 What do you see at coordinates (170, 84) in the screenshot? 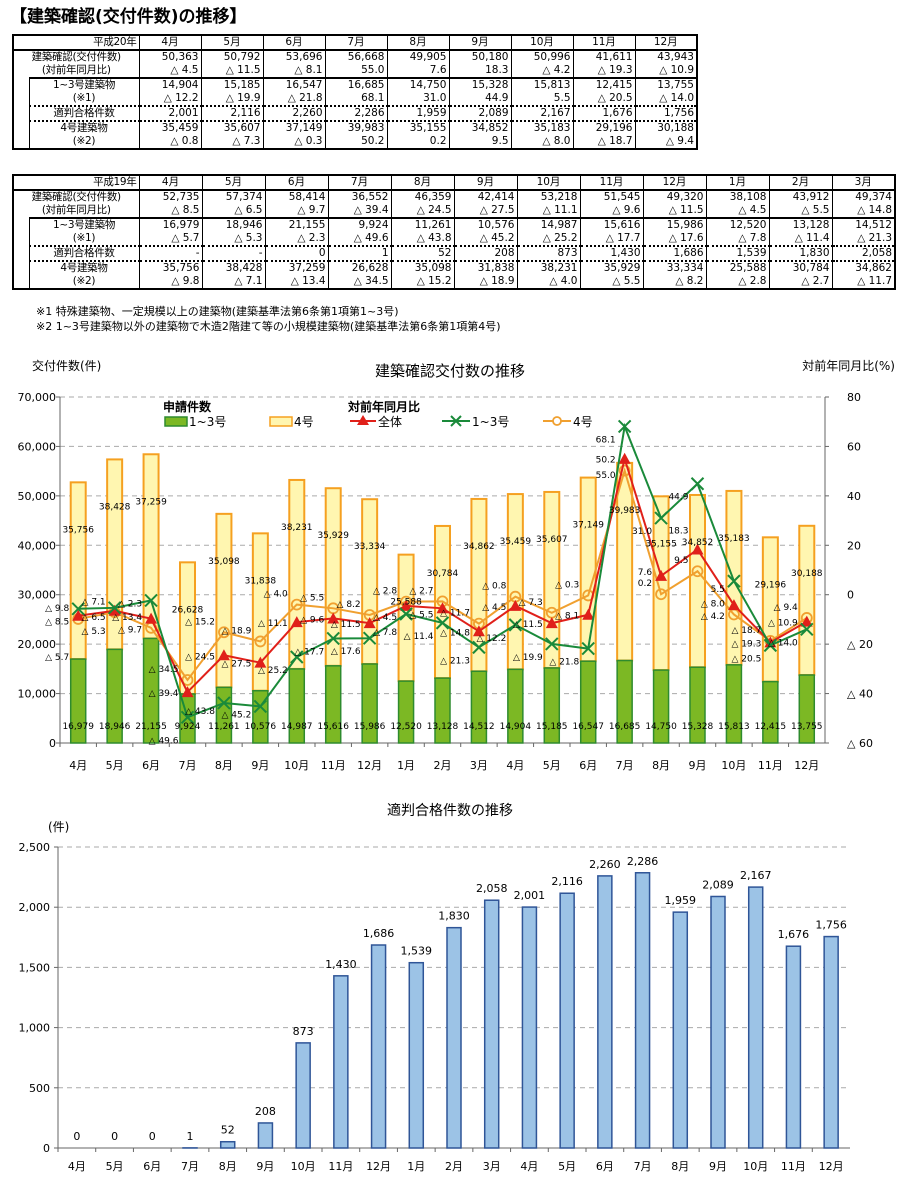
I see `cell: 14,904` at bounding box center [170, 84].